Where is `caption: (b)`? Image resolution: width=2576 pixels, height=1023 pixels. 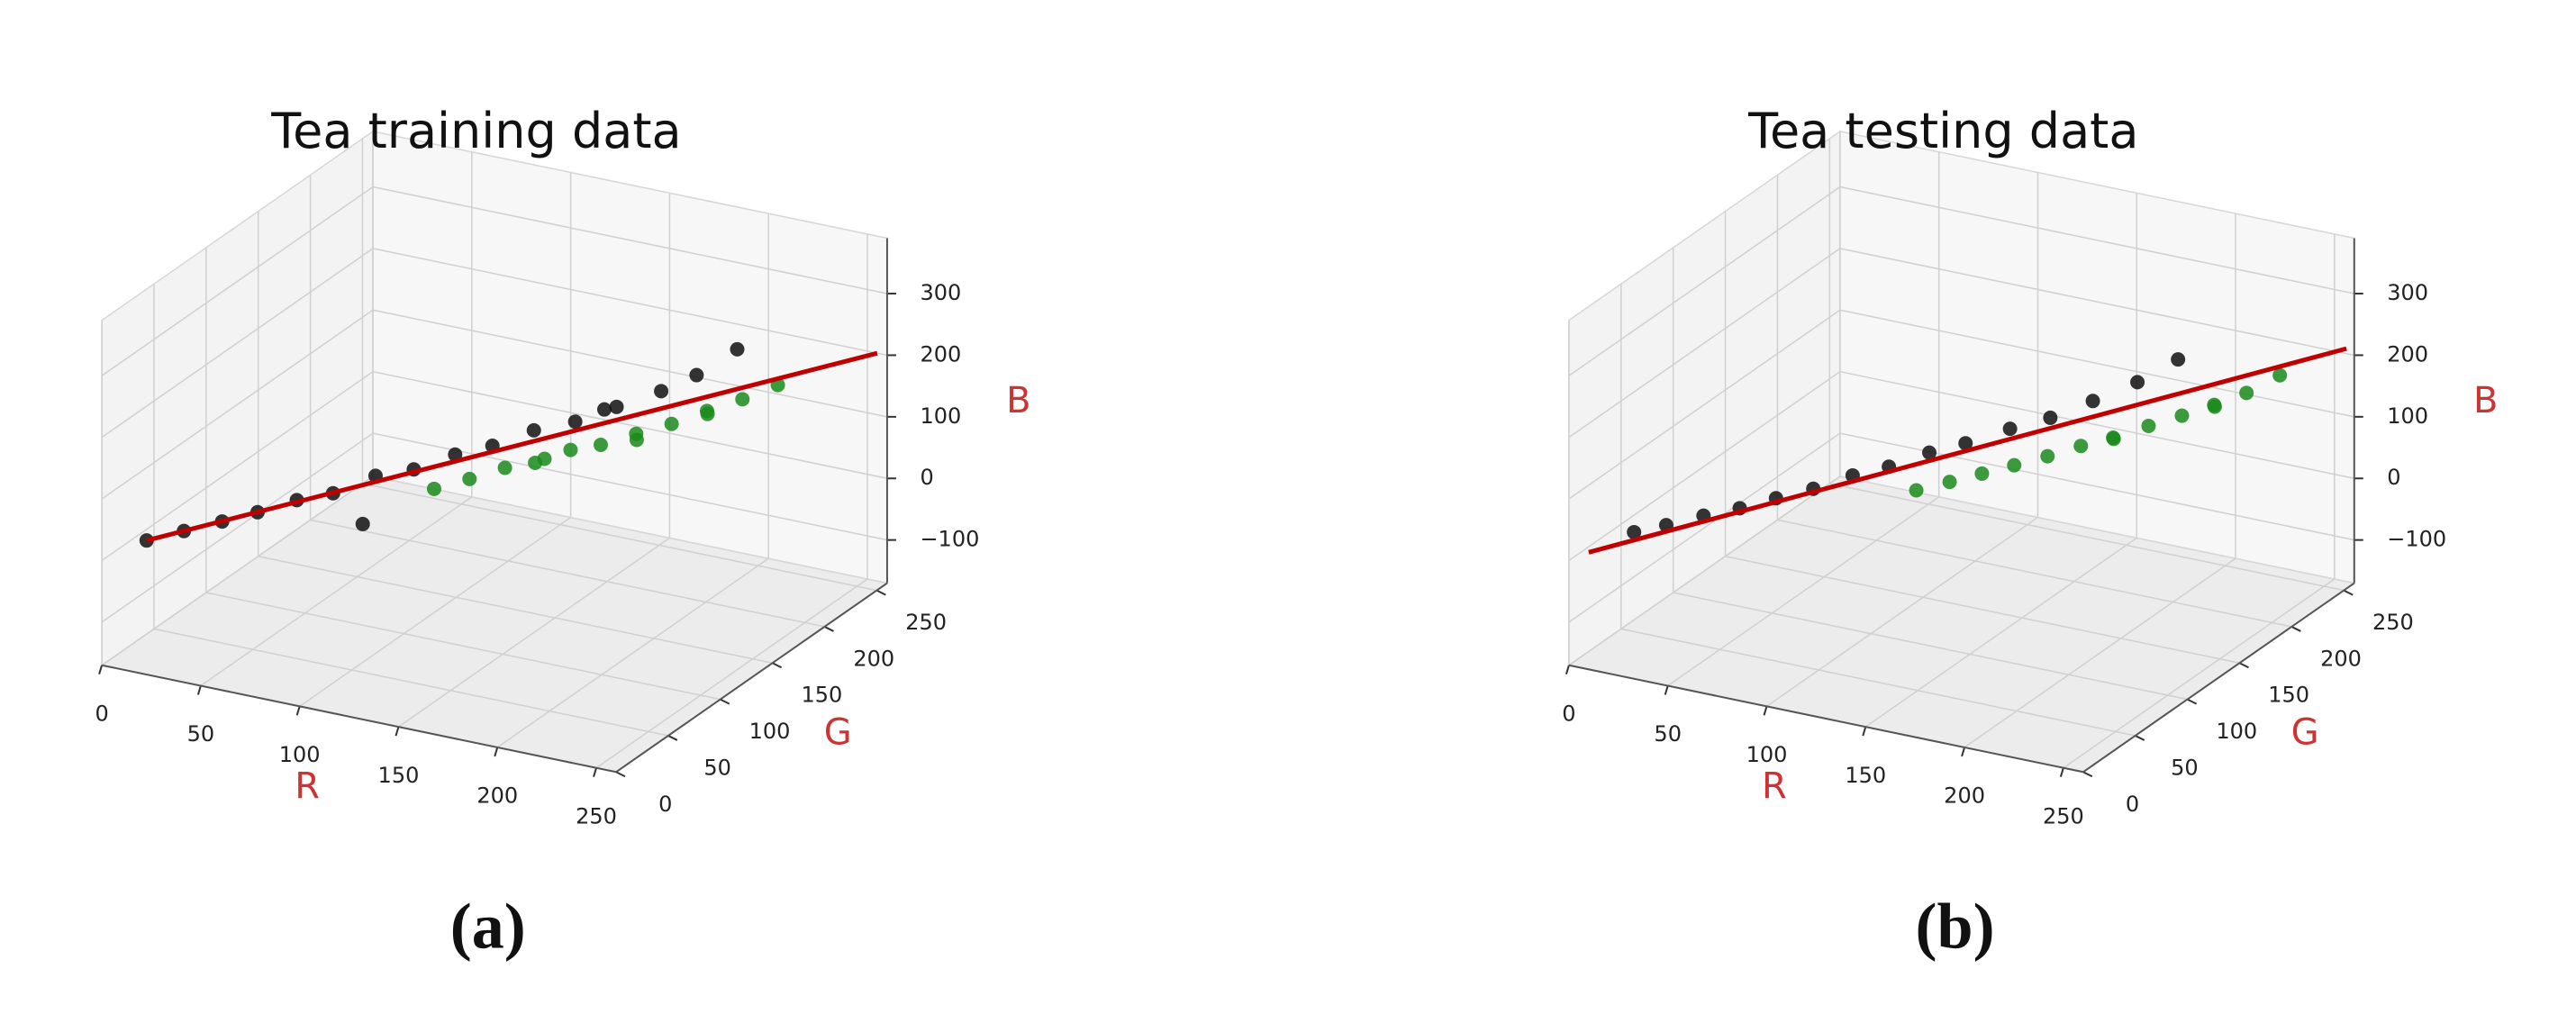 caption: (b) is located at coordinates (1955, 927).